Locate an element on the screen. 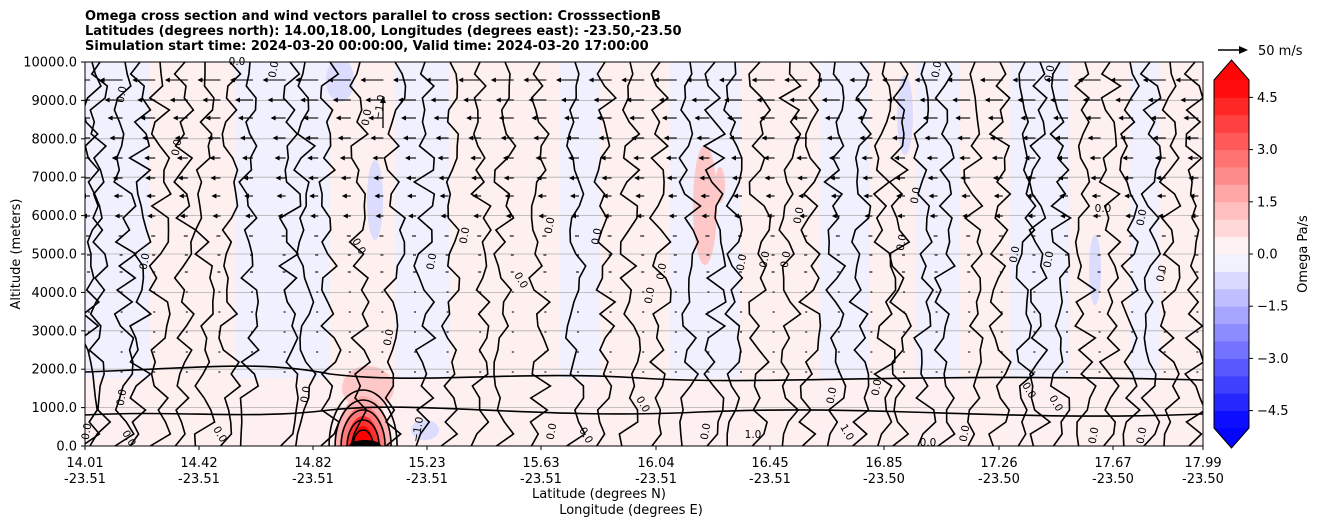 The image size is (1320, 526). x-tick-label-lat: 17.99 is located at coordinates (1202, 463).